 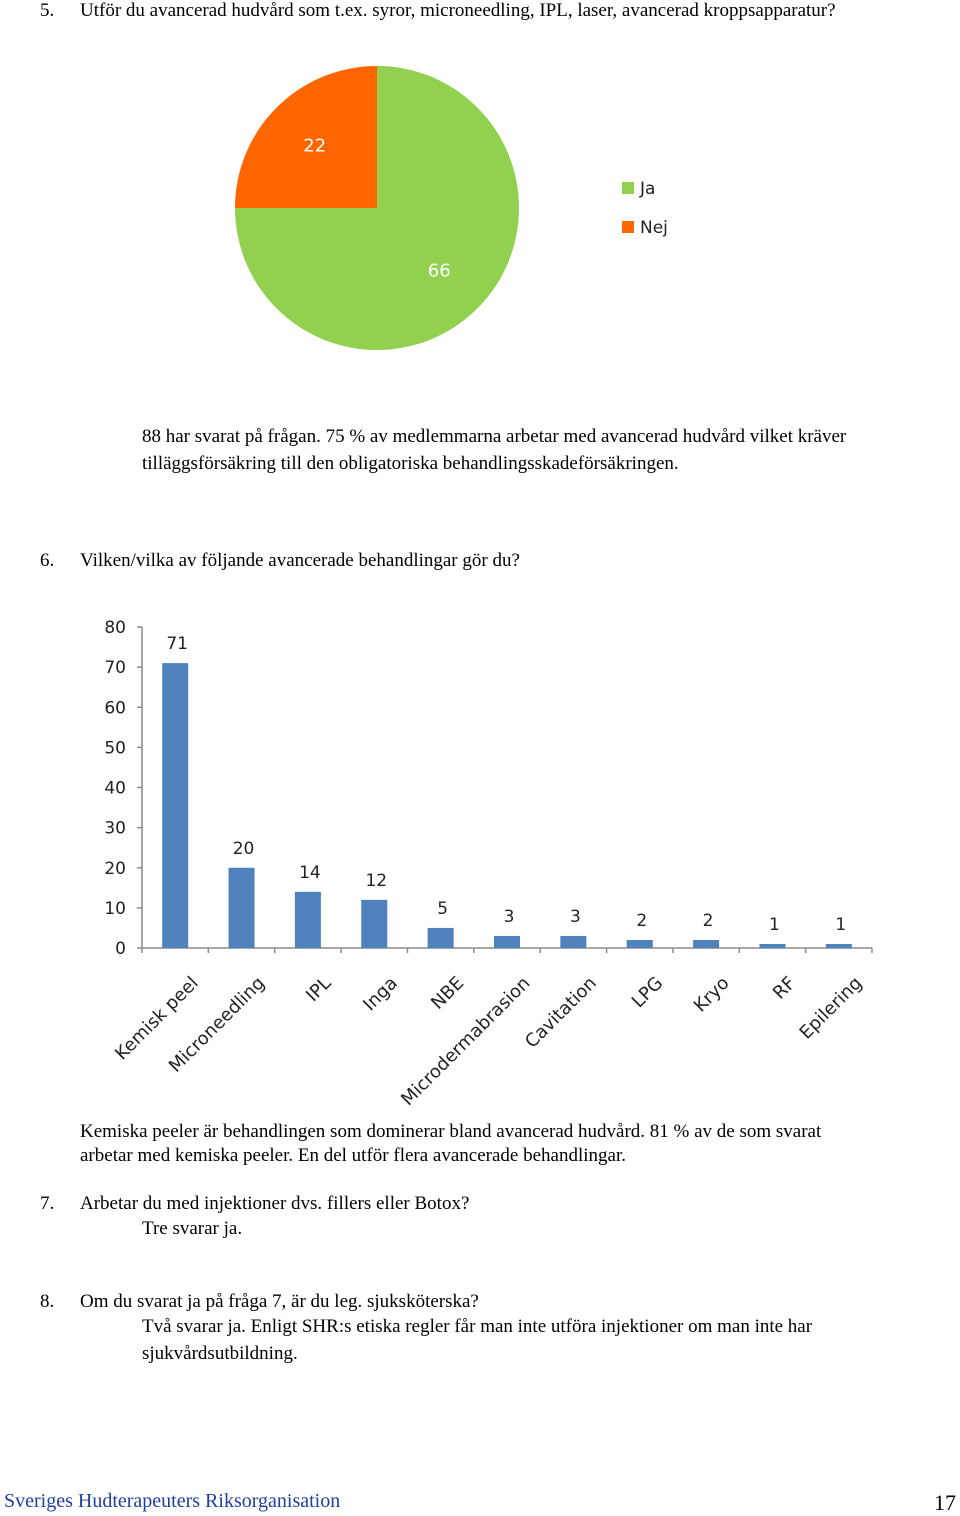 I want to click on bar-ipl, so click(x=307, y=919).